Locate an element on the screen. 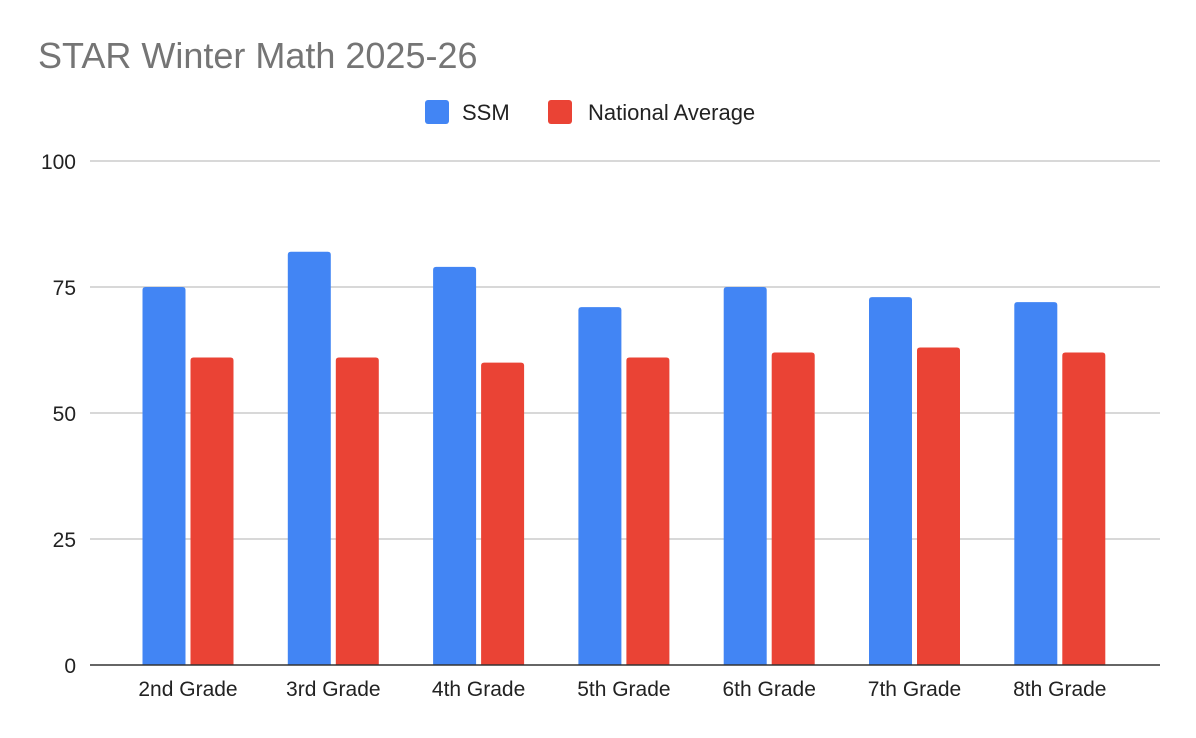  x-tick-label: 7th Grade is located at coordinates (914, 689).